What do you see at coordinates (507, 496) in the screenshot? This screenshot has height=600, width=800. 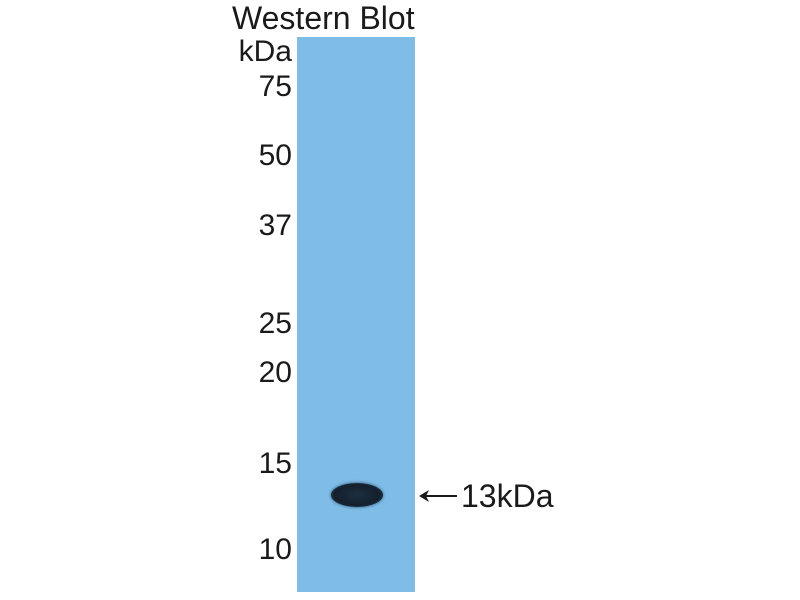 I see `band-size-label: 13kDa` at bounding box center [507, 496].